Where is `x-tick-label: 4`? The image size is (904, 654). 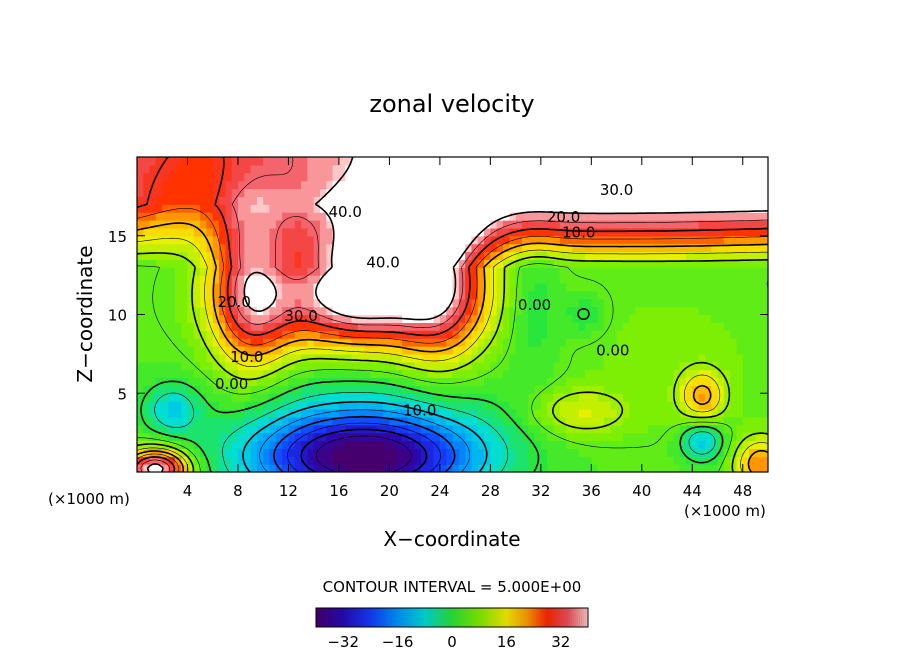
x-tick-label: 4 is located at coordinates (188, 491).